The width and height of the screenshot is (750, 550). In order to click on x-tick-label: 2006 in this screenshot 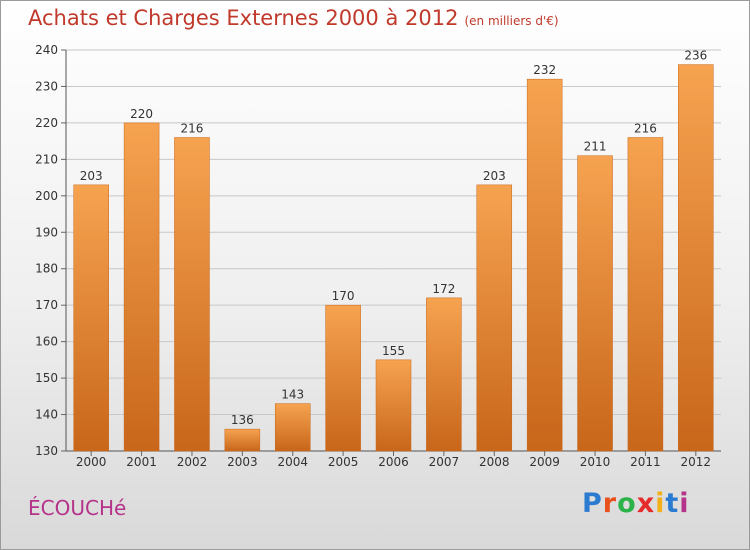, I will do `click(393, 462)`.